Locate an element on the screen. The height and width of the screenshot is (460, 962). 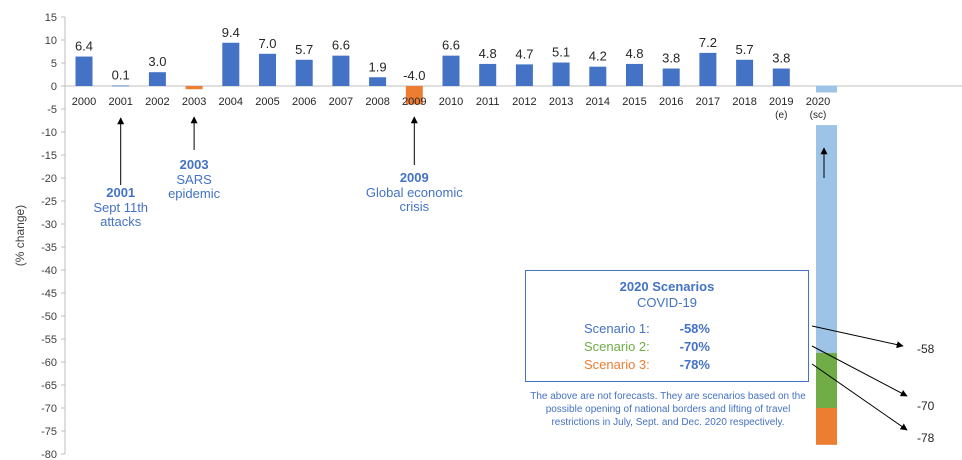
x-tick-label: 2018 is located at coordinates (744, 102).